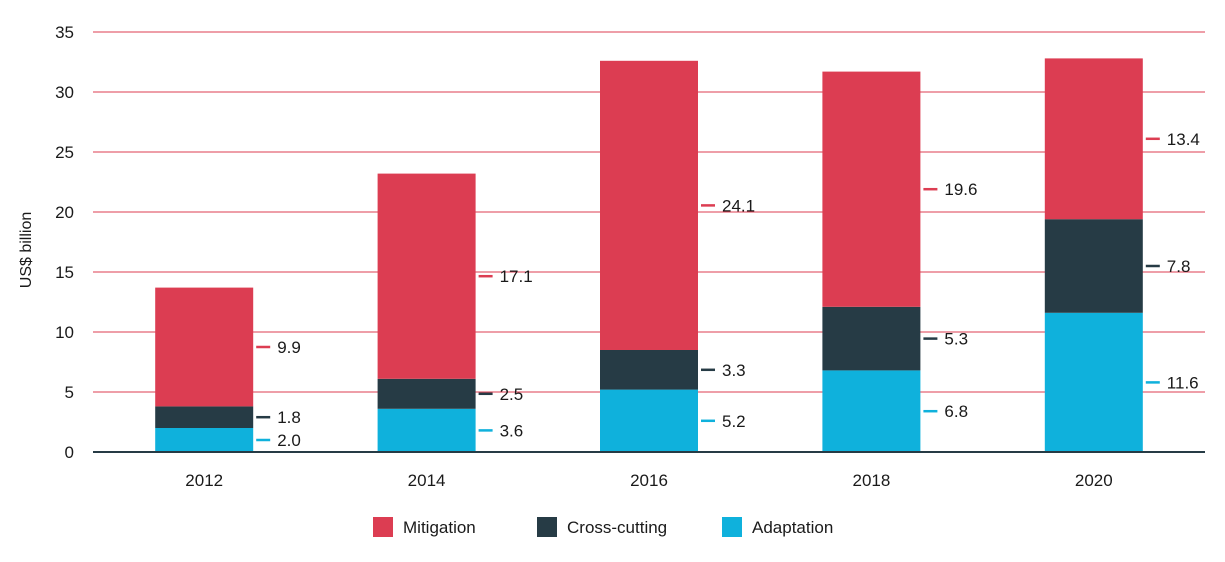 This screenshot has height=562, width=1225. I want to click on data-label: 17.1, so click(516, 276).